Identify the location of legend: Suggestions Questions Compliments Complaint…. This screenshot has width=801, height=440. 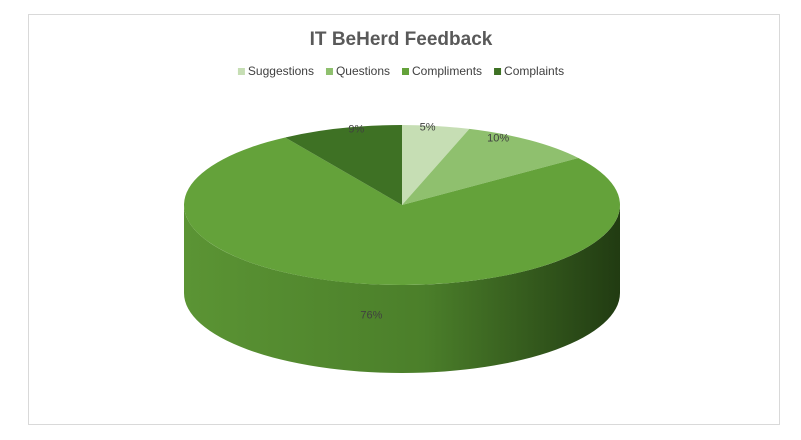
(400, 71).